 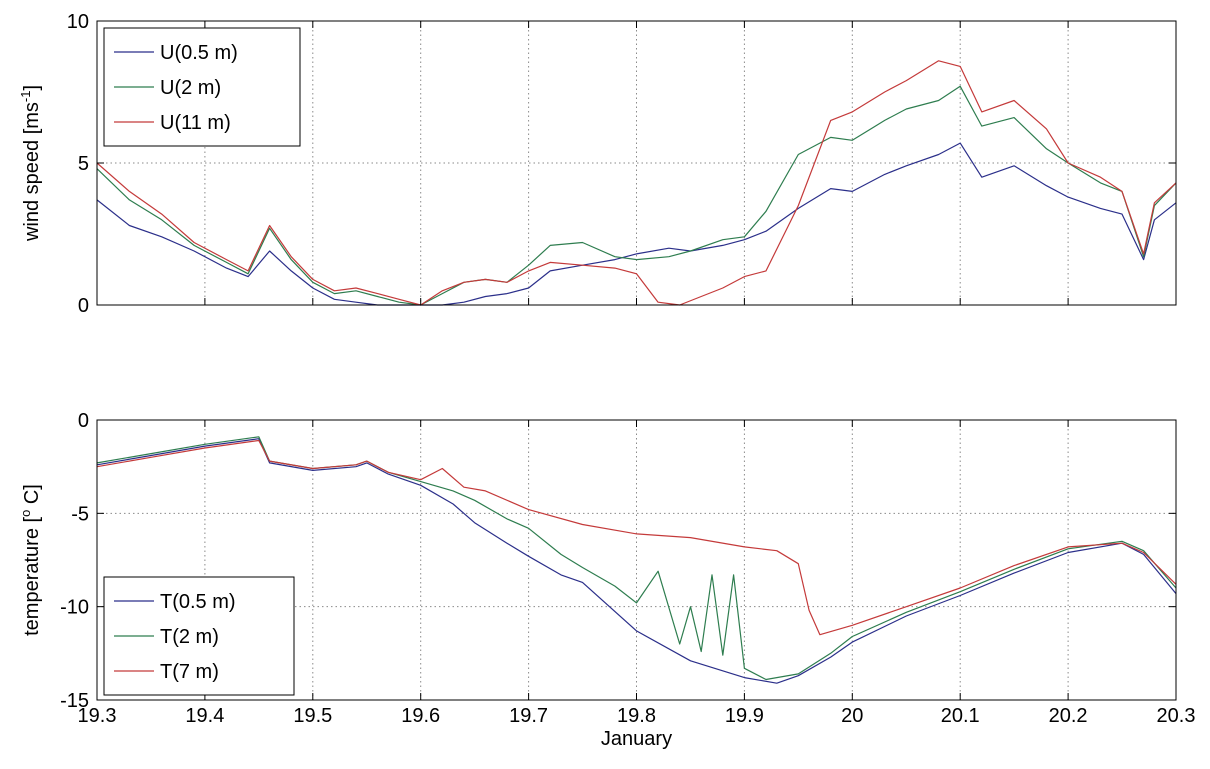 I want to click on legend-label: U(2 m), so click(x=190, y=88).